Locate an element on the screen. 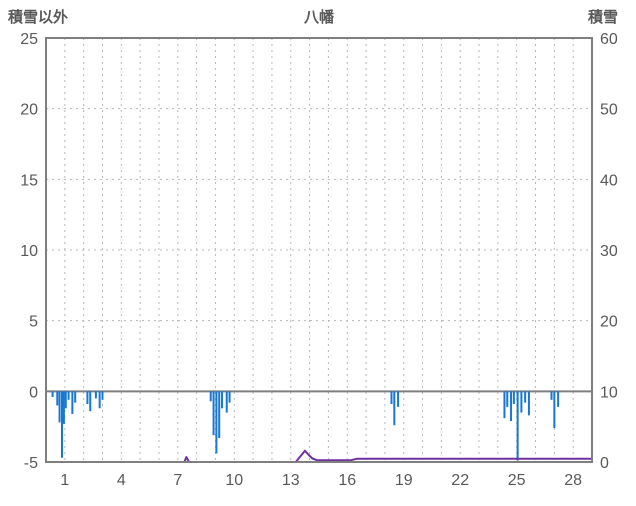  y-left-tick-label: 25 is located at coordinates (29, 39).